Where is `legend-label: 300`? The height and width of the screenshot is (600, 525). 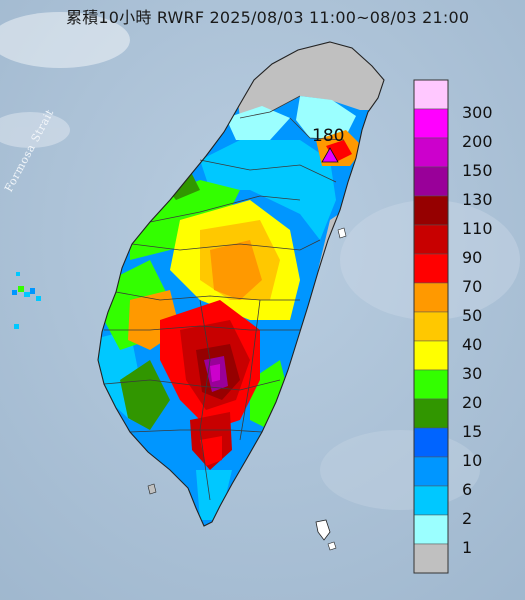
legend-label: 300 is located at coordinates (477, 112).